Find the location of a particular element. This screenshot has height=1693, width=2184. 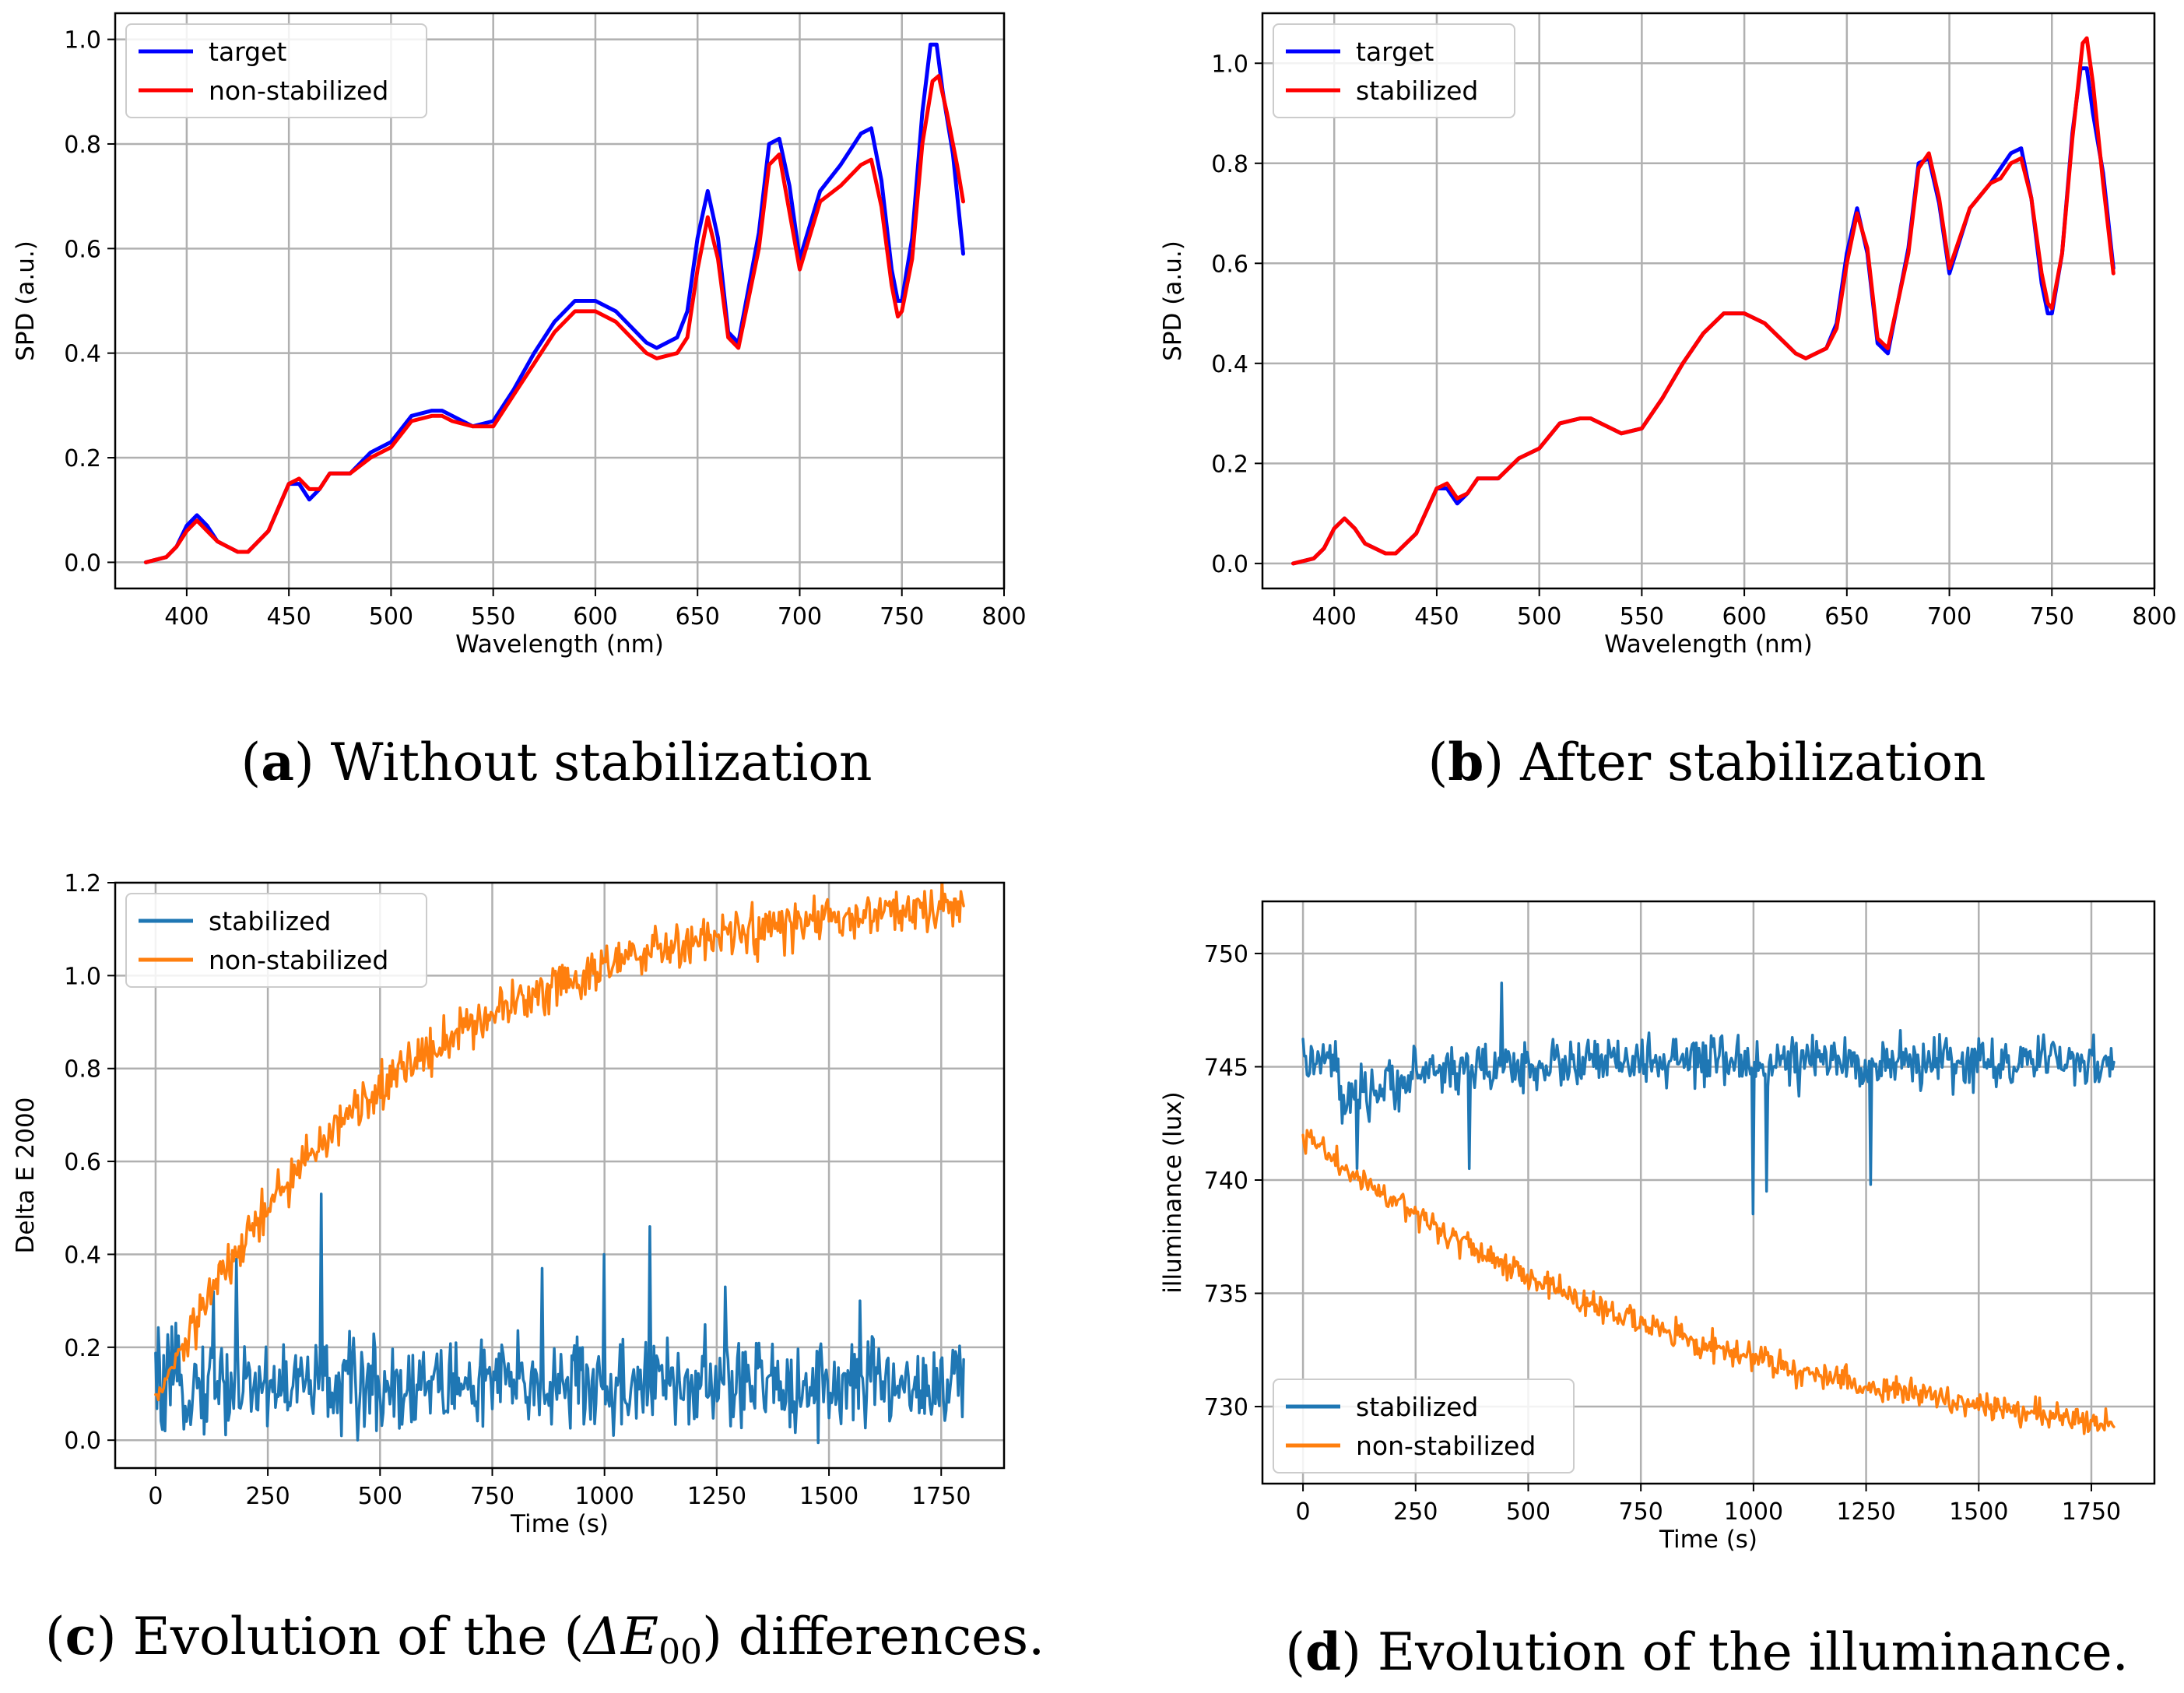

y-tick-label: 750 is located at coordinates (1226, 954).